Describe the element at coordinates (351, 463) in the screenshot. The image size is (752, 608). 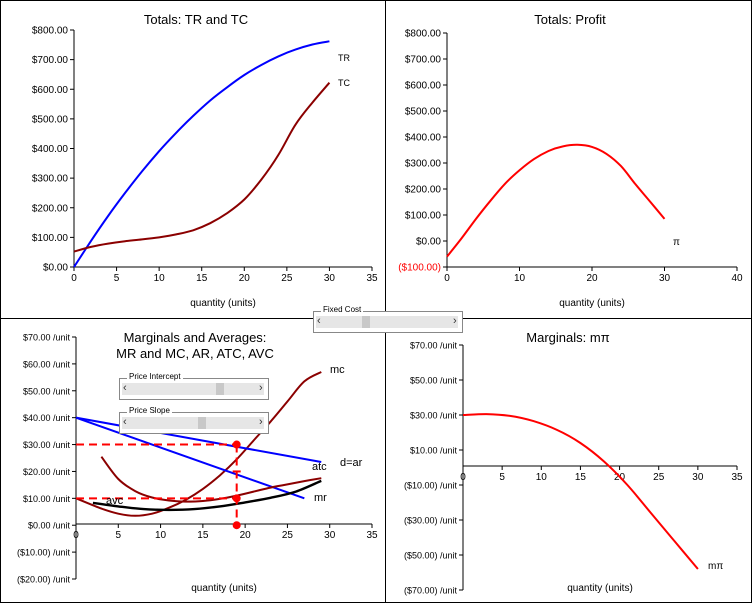
I see `d-ar-label: d=ar` at that location.